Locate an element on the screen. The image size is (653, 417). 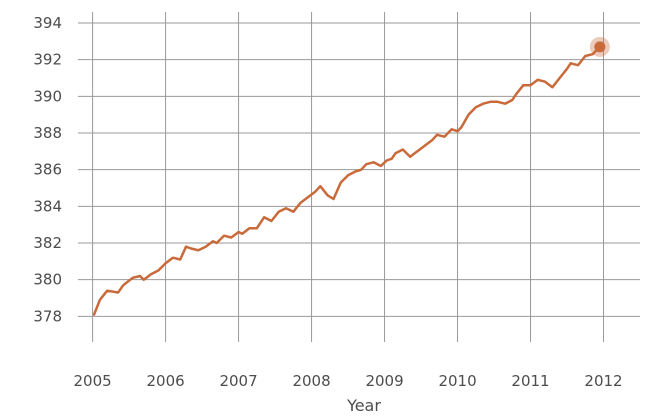
y-tick-labels: 378 380 382 384 386 388 390 392 394 is located at coordinates (47, 169).